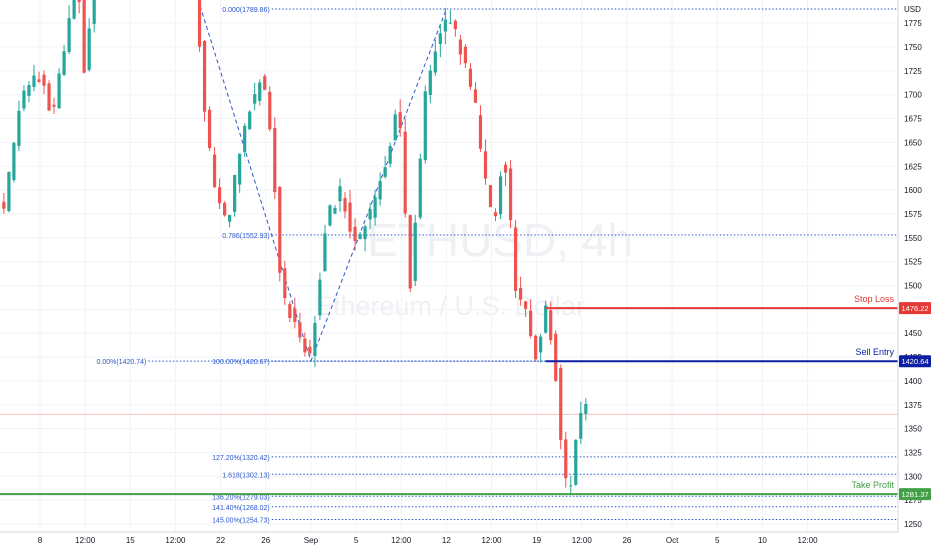 The image size is (932, 550). What do you see at coordinates (913, 500) in the screenshot?
I see `y-tick-label: 1275` at bounding box center [913, 500].